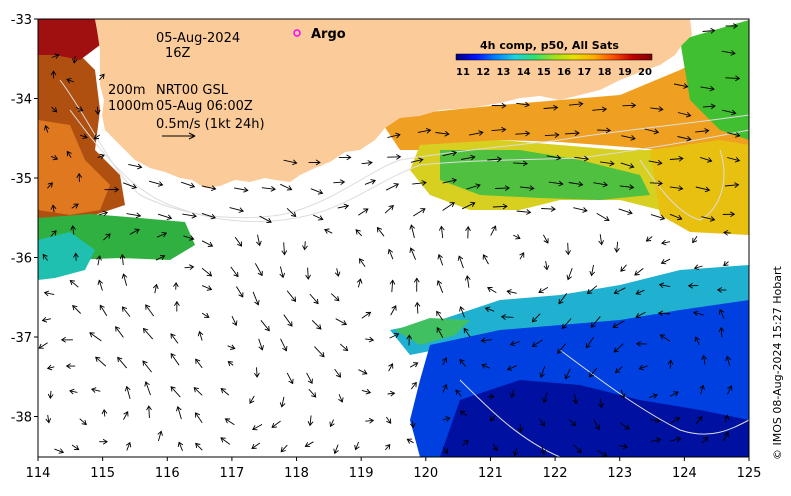 This screenshot has height=496, width=791. Describe the element at coordinates (463, 72) in the screenshot. I see `colorbar-tick-label: 11` at that location.